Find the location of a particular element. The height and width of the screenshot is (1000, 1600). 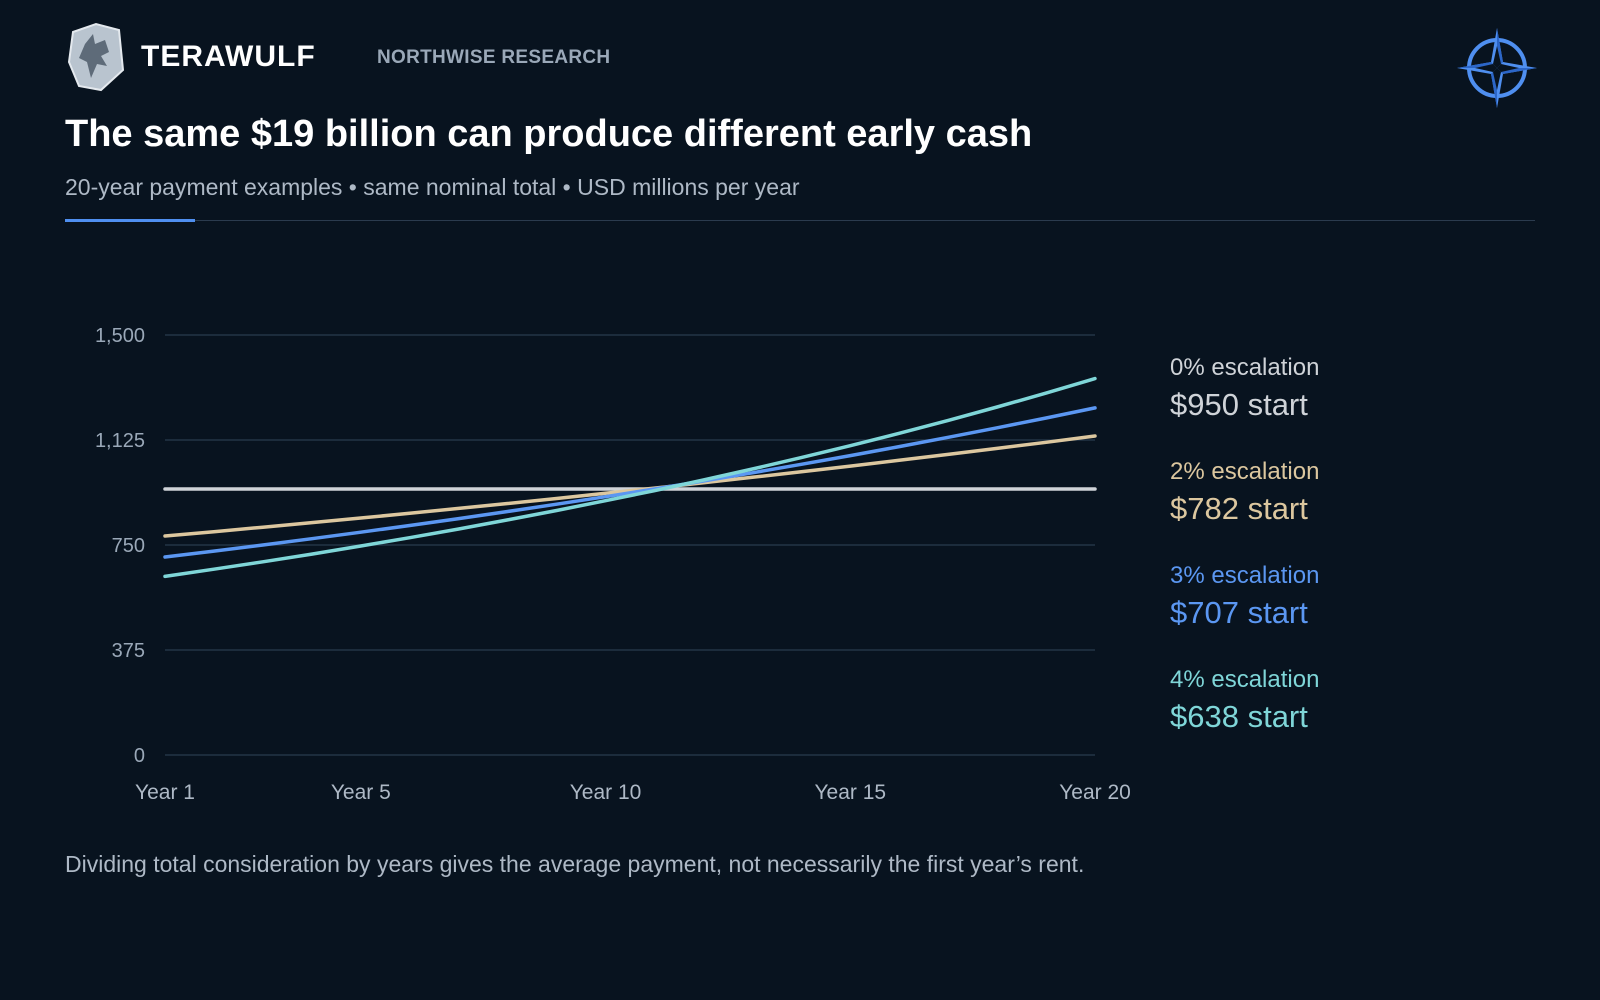

legend-escalation: 4% escalation is located at coordinates (1244, 679).